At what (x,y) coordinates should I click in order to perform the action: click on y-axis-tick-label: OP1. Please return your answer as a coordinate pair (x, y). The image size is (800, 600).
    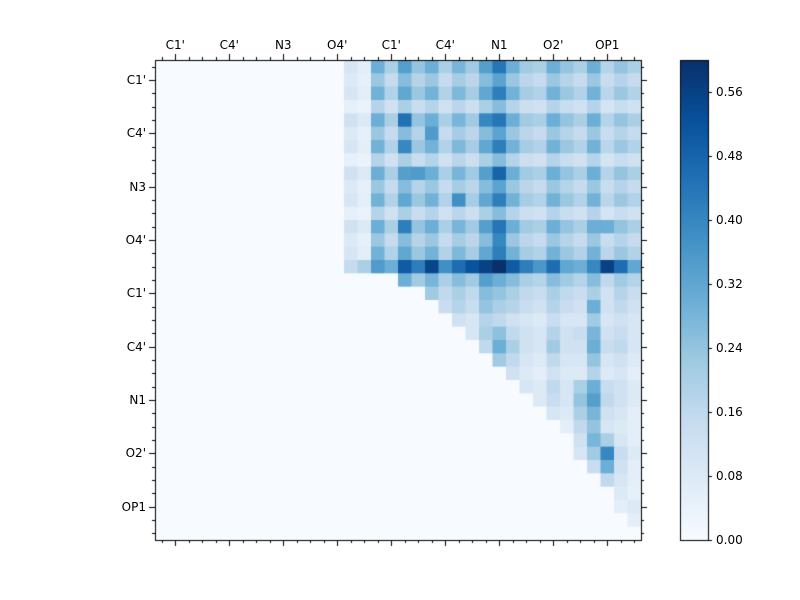
    Looking at the image, I should click on (133, 506).